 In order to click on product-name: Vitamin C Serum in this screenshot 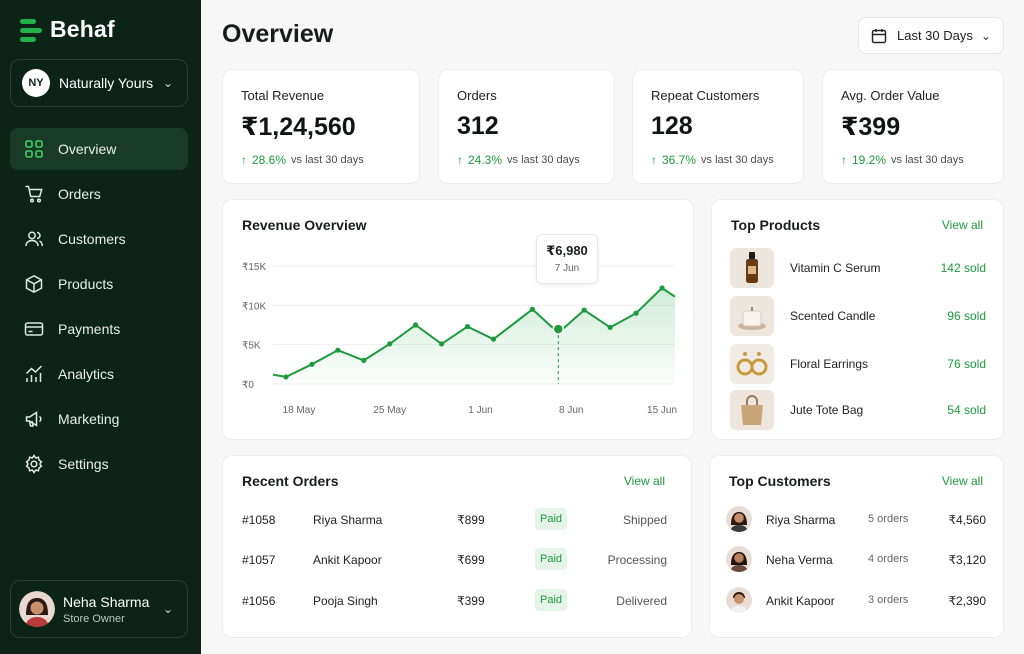, I will do `click(835, 268)`.